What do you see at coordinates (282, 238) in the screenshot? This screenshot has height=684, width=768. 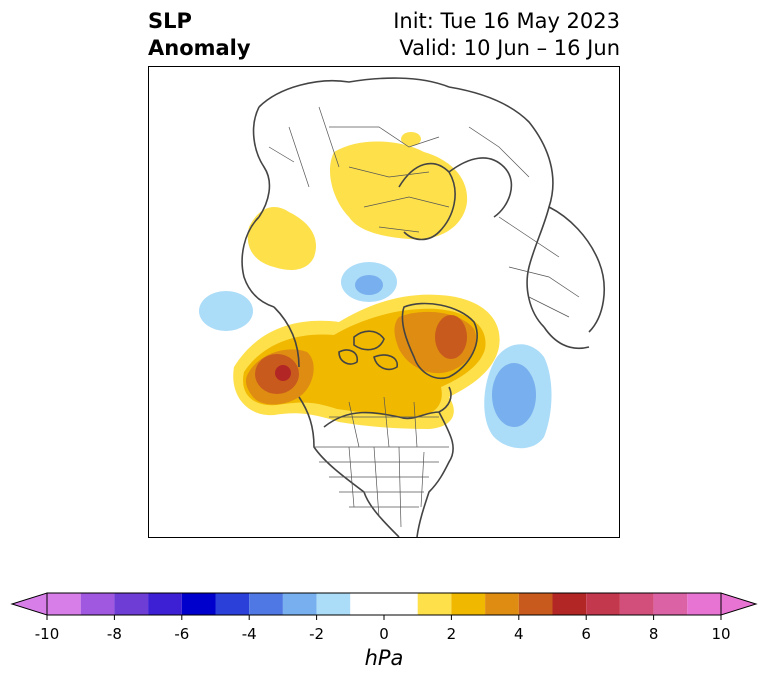 I see `anomaly-east-asia` at bounding box center [282, 238].